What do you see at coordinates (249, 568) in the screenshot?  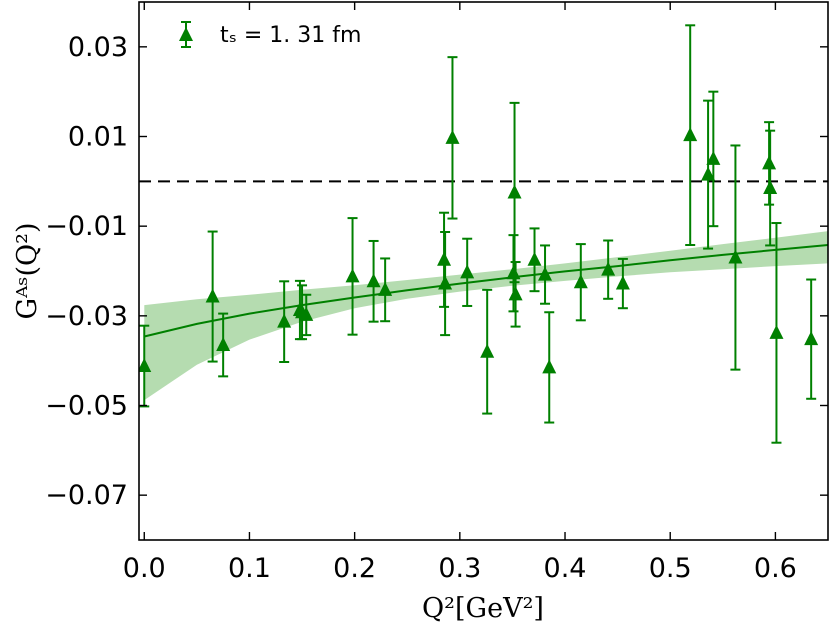 I see `x-tick-label: 0.1` at bounding box center [249, 568].